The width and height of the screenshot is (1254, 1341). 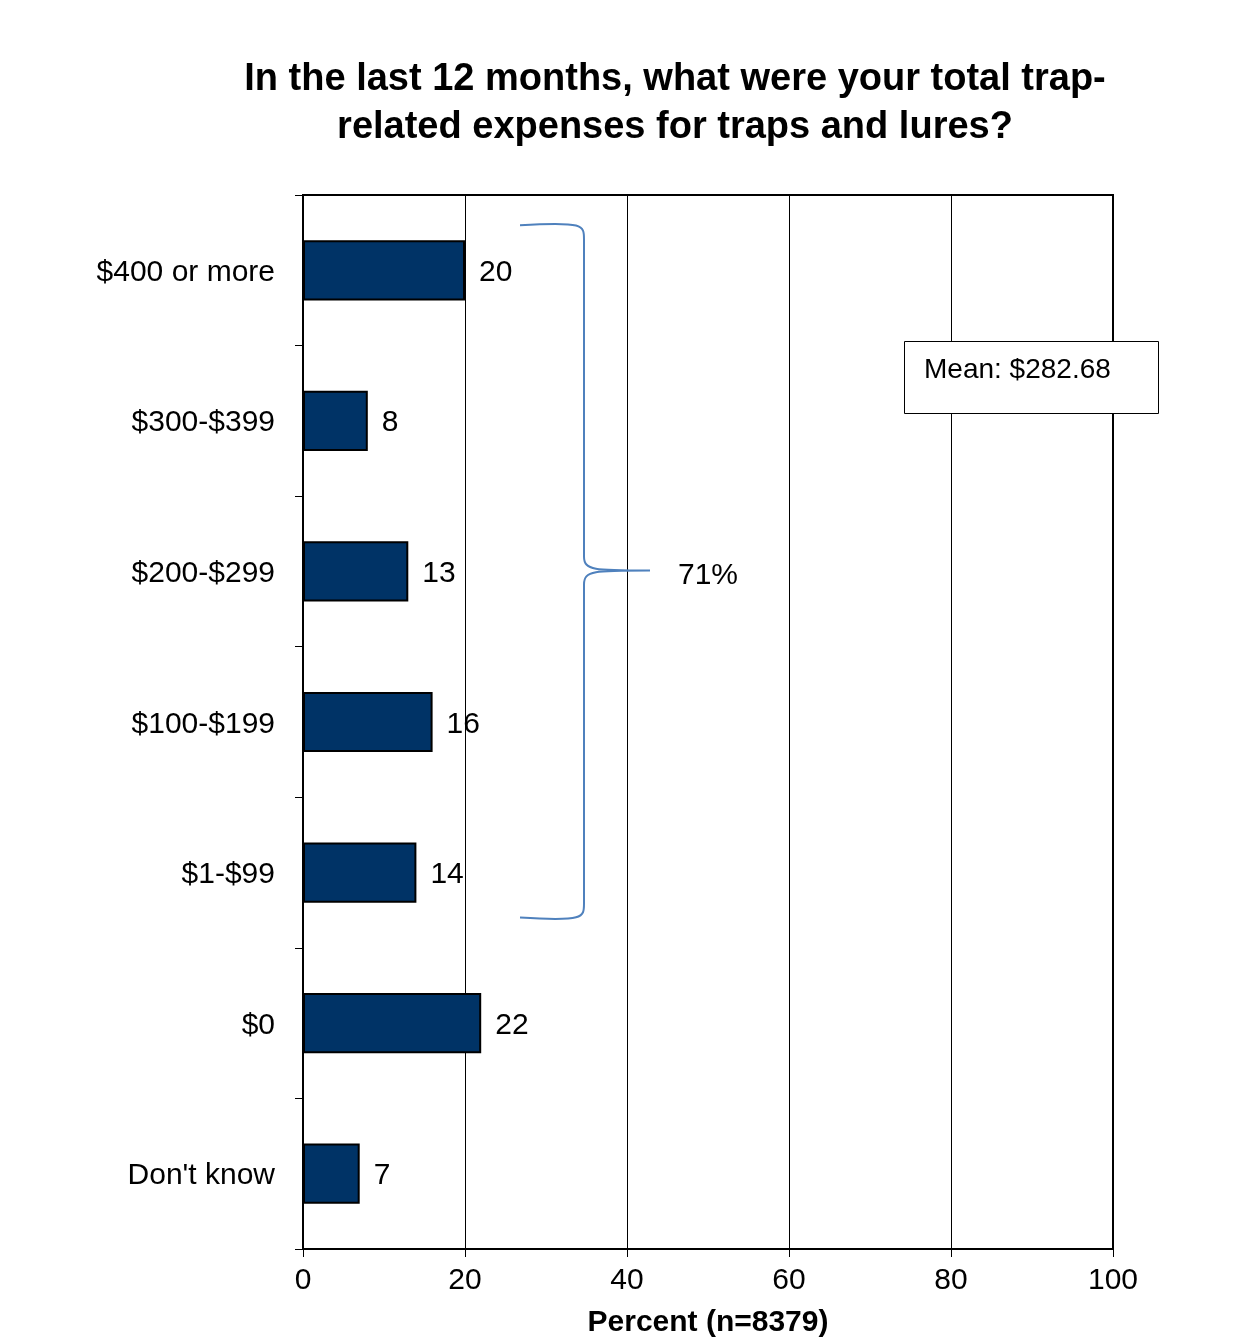 What do you see at coordinates (627, 1278) in the screenshot?
I see `x-tick-label: 40` at bounding box center [627, 1278].